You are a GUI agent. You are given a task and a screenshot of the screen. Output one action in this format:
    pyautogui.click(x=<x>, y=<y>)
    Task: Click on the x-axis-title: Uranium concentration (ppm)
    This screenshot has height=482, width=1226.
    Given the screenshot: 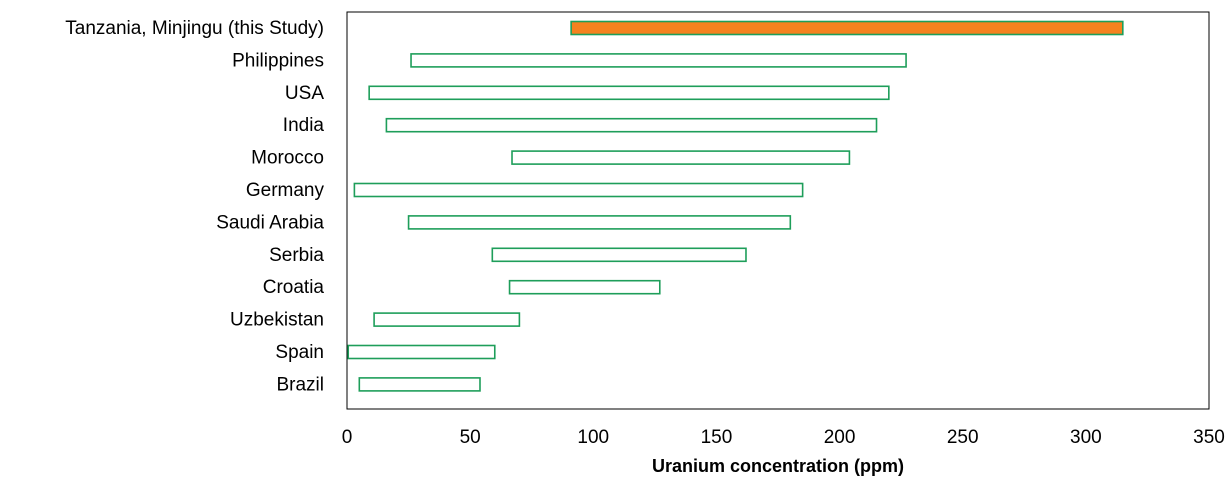 What is the action you would take?
    pyautogui.click(x=778, y=466)
    